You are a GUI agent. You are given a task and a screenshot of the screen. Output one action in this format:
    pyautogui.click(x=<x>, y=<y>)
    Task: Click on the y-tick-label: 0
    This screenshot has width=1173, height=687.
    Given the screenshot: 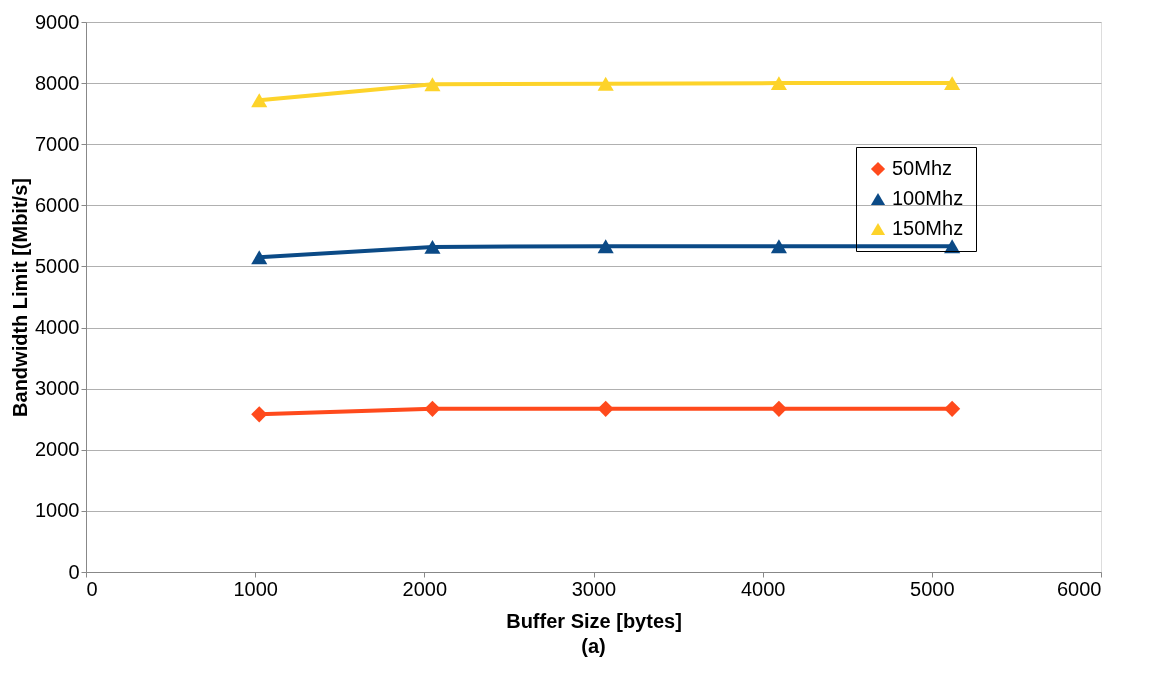 What is the action you would take?
    pyautogui.click(x=74, y=571)
    